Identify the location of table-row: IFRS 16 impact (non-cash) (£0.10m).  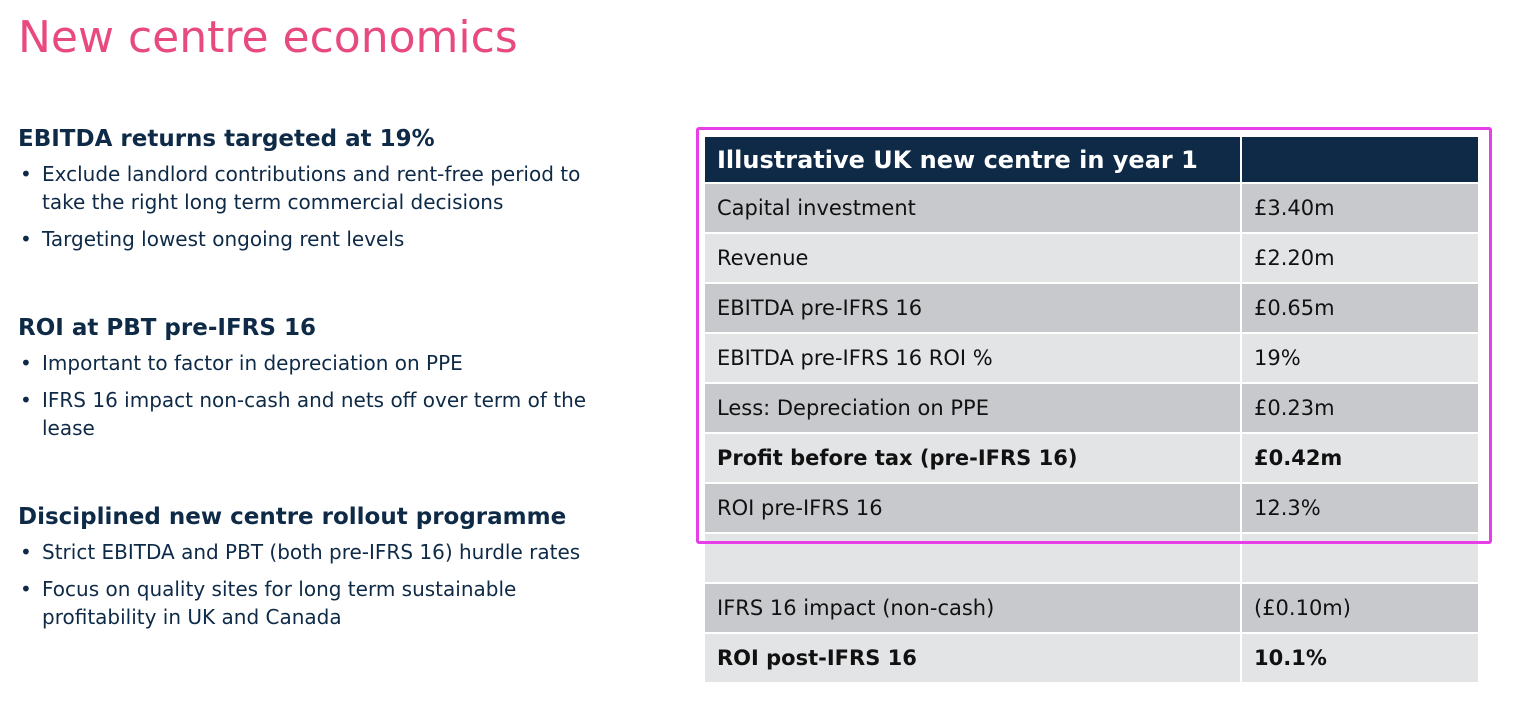
(1091, 608).